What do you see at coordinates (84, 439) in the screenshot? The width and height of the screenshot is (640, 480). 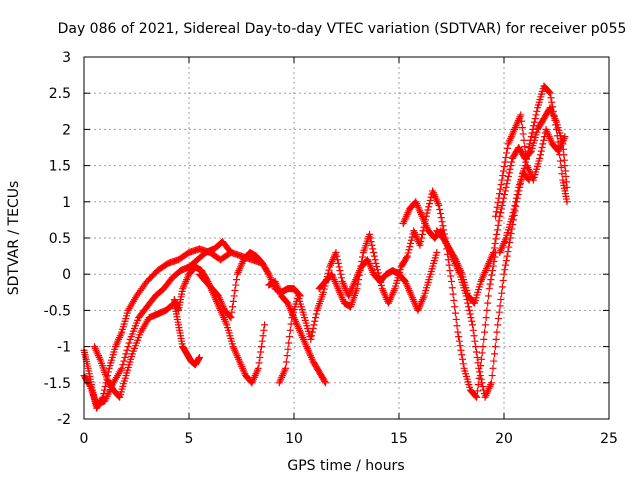 I see `x-tick-label: 0` at bounding box center [84, 439].